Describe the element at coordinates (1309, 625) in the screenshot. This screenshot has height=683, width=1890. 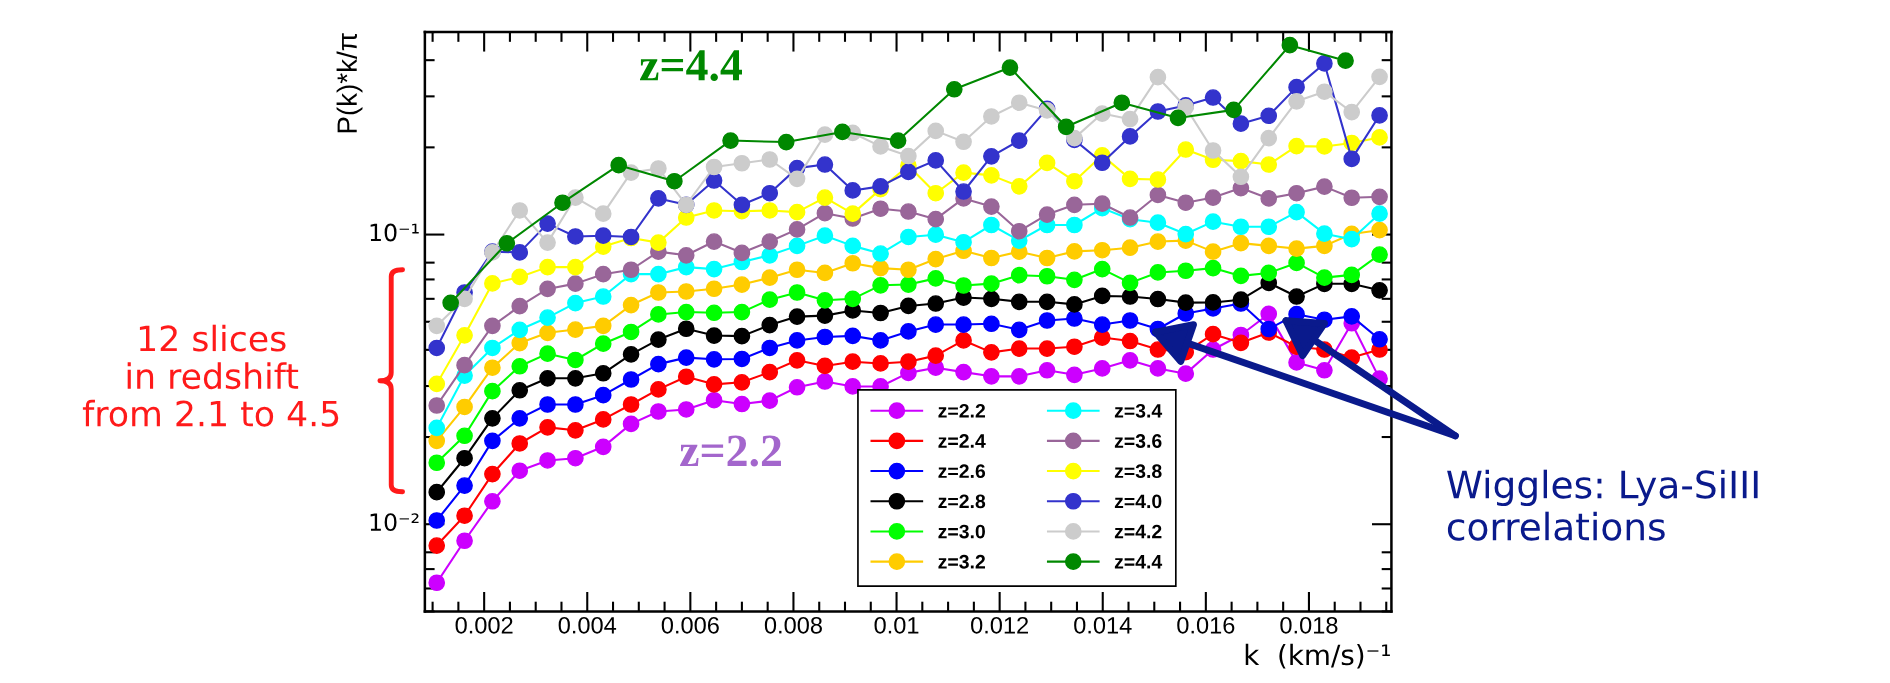
I see `x-tick-label: 0.018` at that location.